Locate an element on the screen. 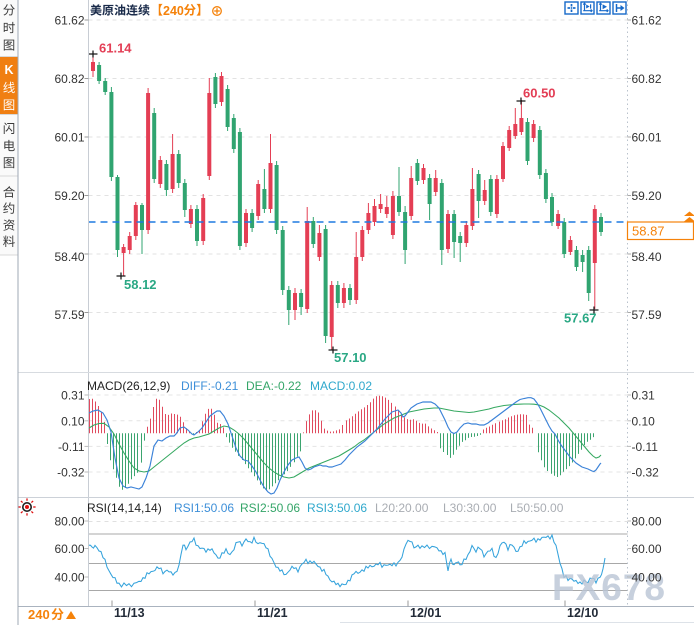 Image resolution: width=694 pixels, height=625 pixels. svg-text: 11/13 is located at coordinates (129, 613).